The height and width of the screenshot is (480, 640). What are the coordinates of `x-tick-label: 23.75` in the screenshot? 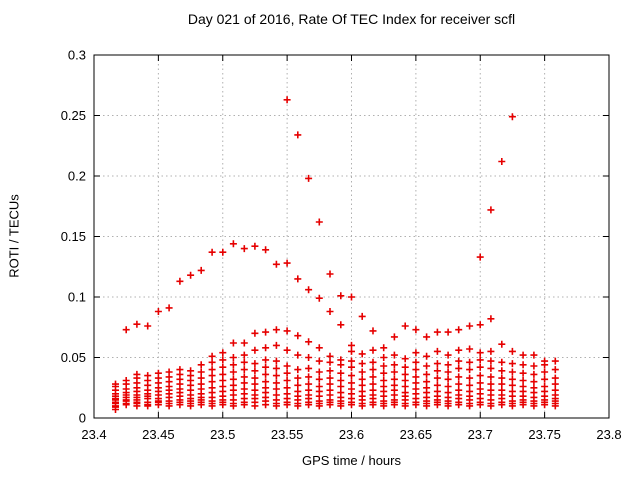 It's located at (544, 434).